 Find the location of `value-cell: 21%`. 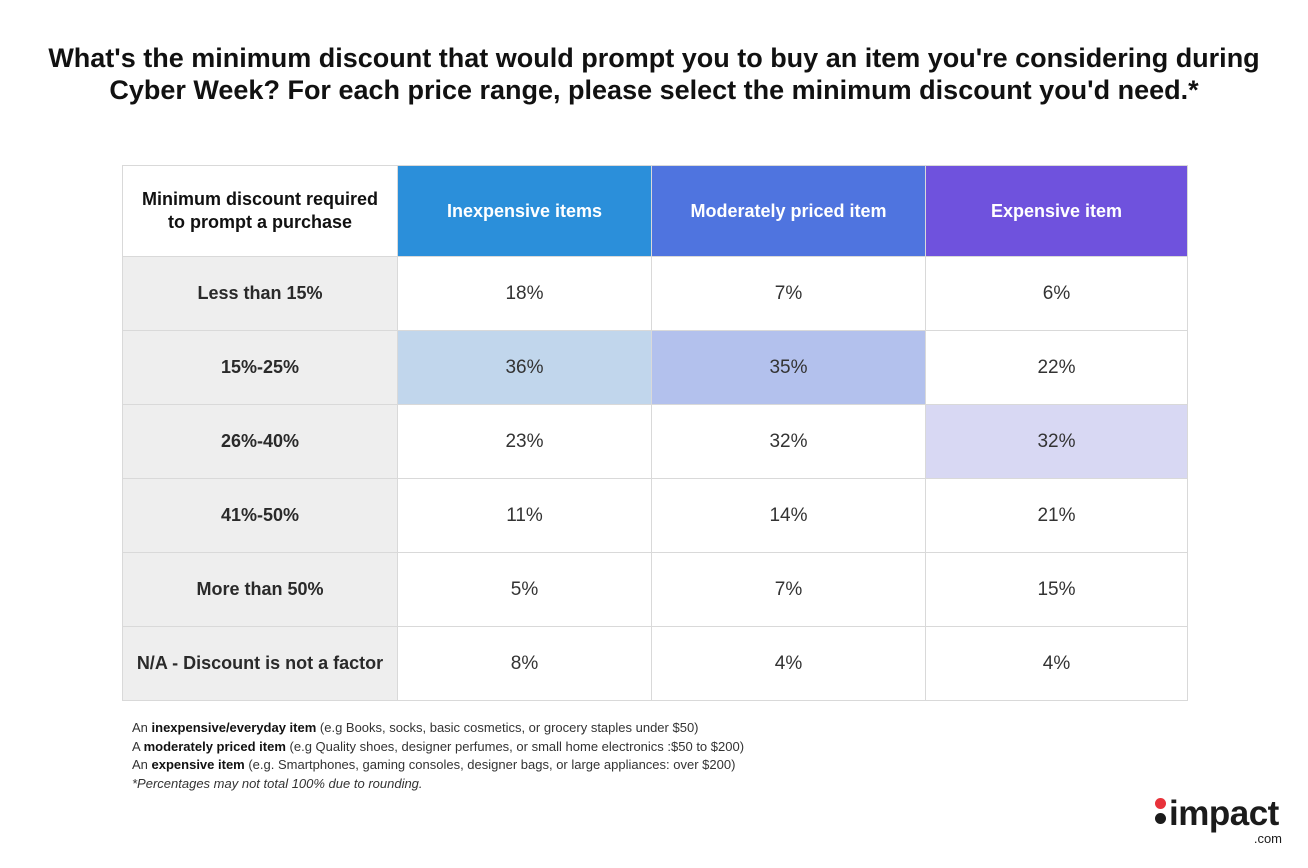

value-cell: 21% is located at coordinates (1056, 515).